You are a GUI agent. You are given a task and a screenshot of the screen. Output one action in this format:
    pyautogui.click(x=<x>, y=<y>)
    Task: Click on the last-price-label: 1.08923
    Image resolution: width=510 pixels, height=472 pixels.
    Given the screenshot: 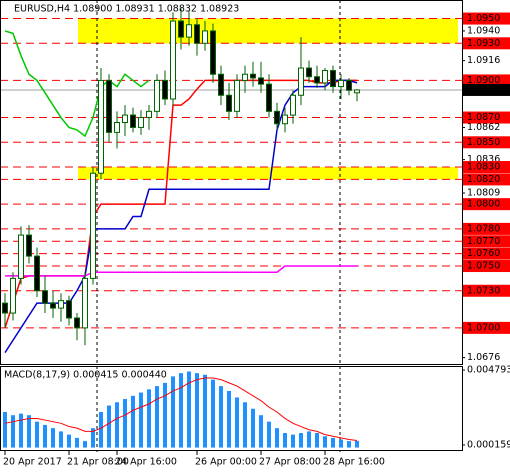 What is the action you would take?
    pyautogui.click(x=486, y=89)
    